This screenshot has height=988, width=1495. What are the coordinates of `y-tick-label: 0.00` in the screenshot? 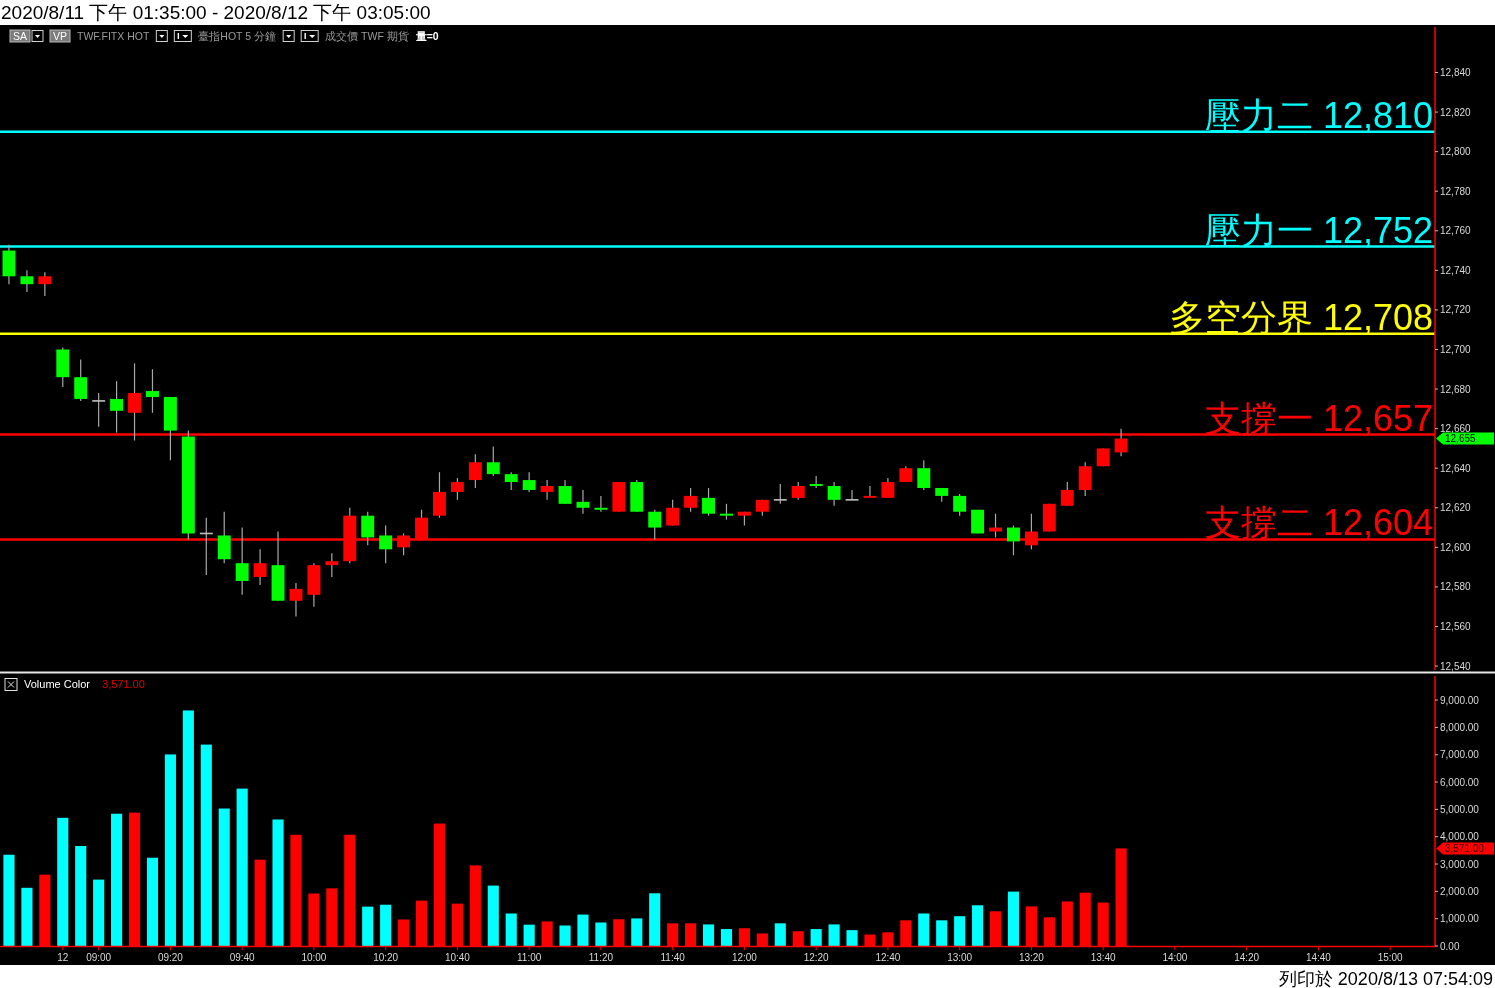 It's located at (1450, 946).